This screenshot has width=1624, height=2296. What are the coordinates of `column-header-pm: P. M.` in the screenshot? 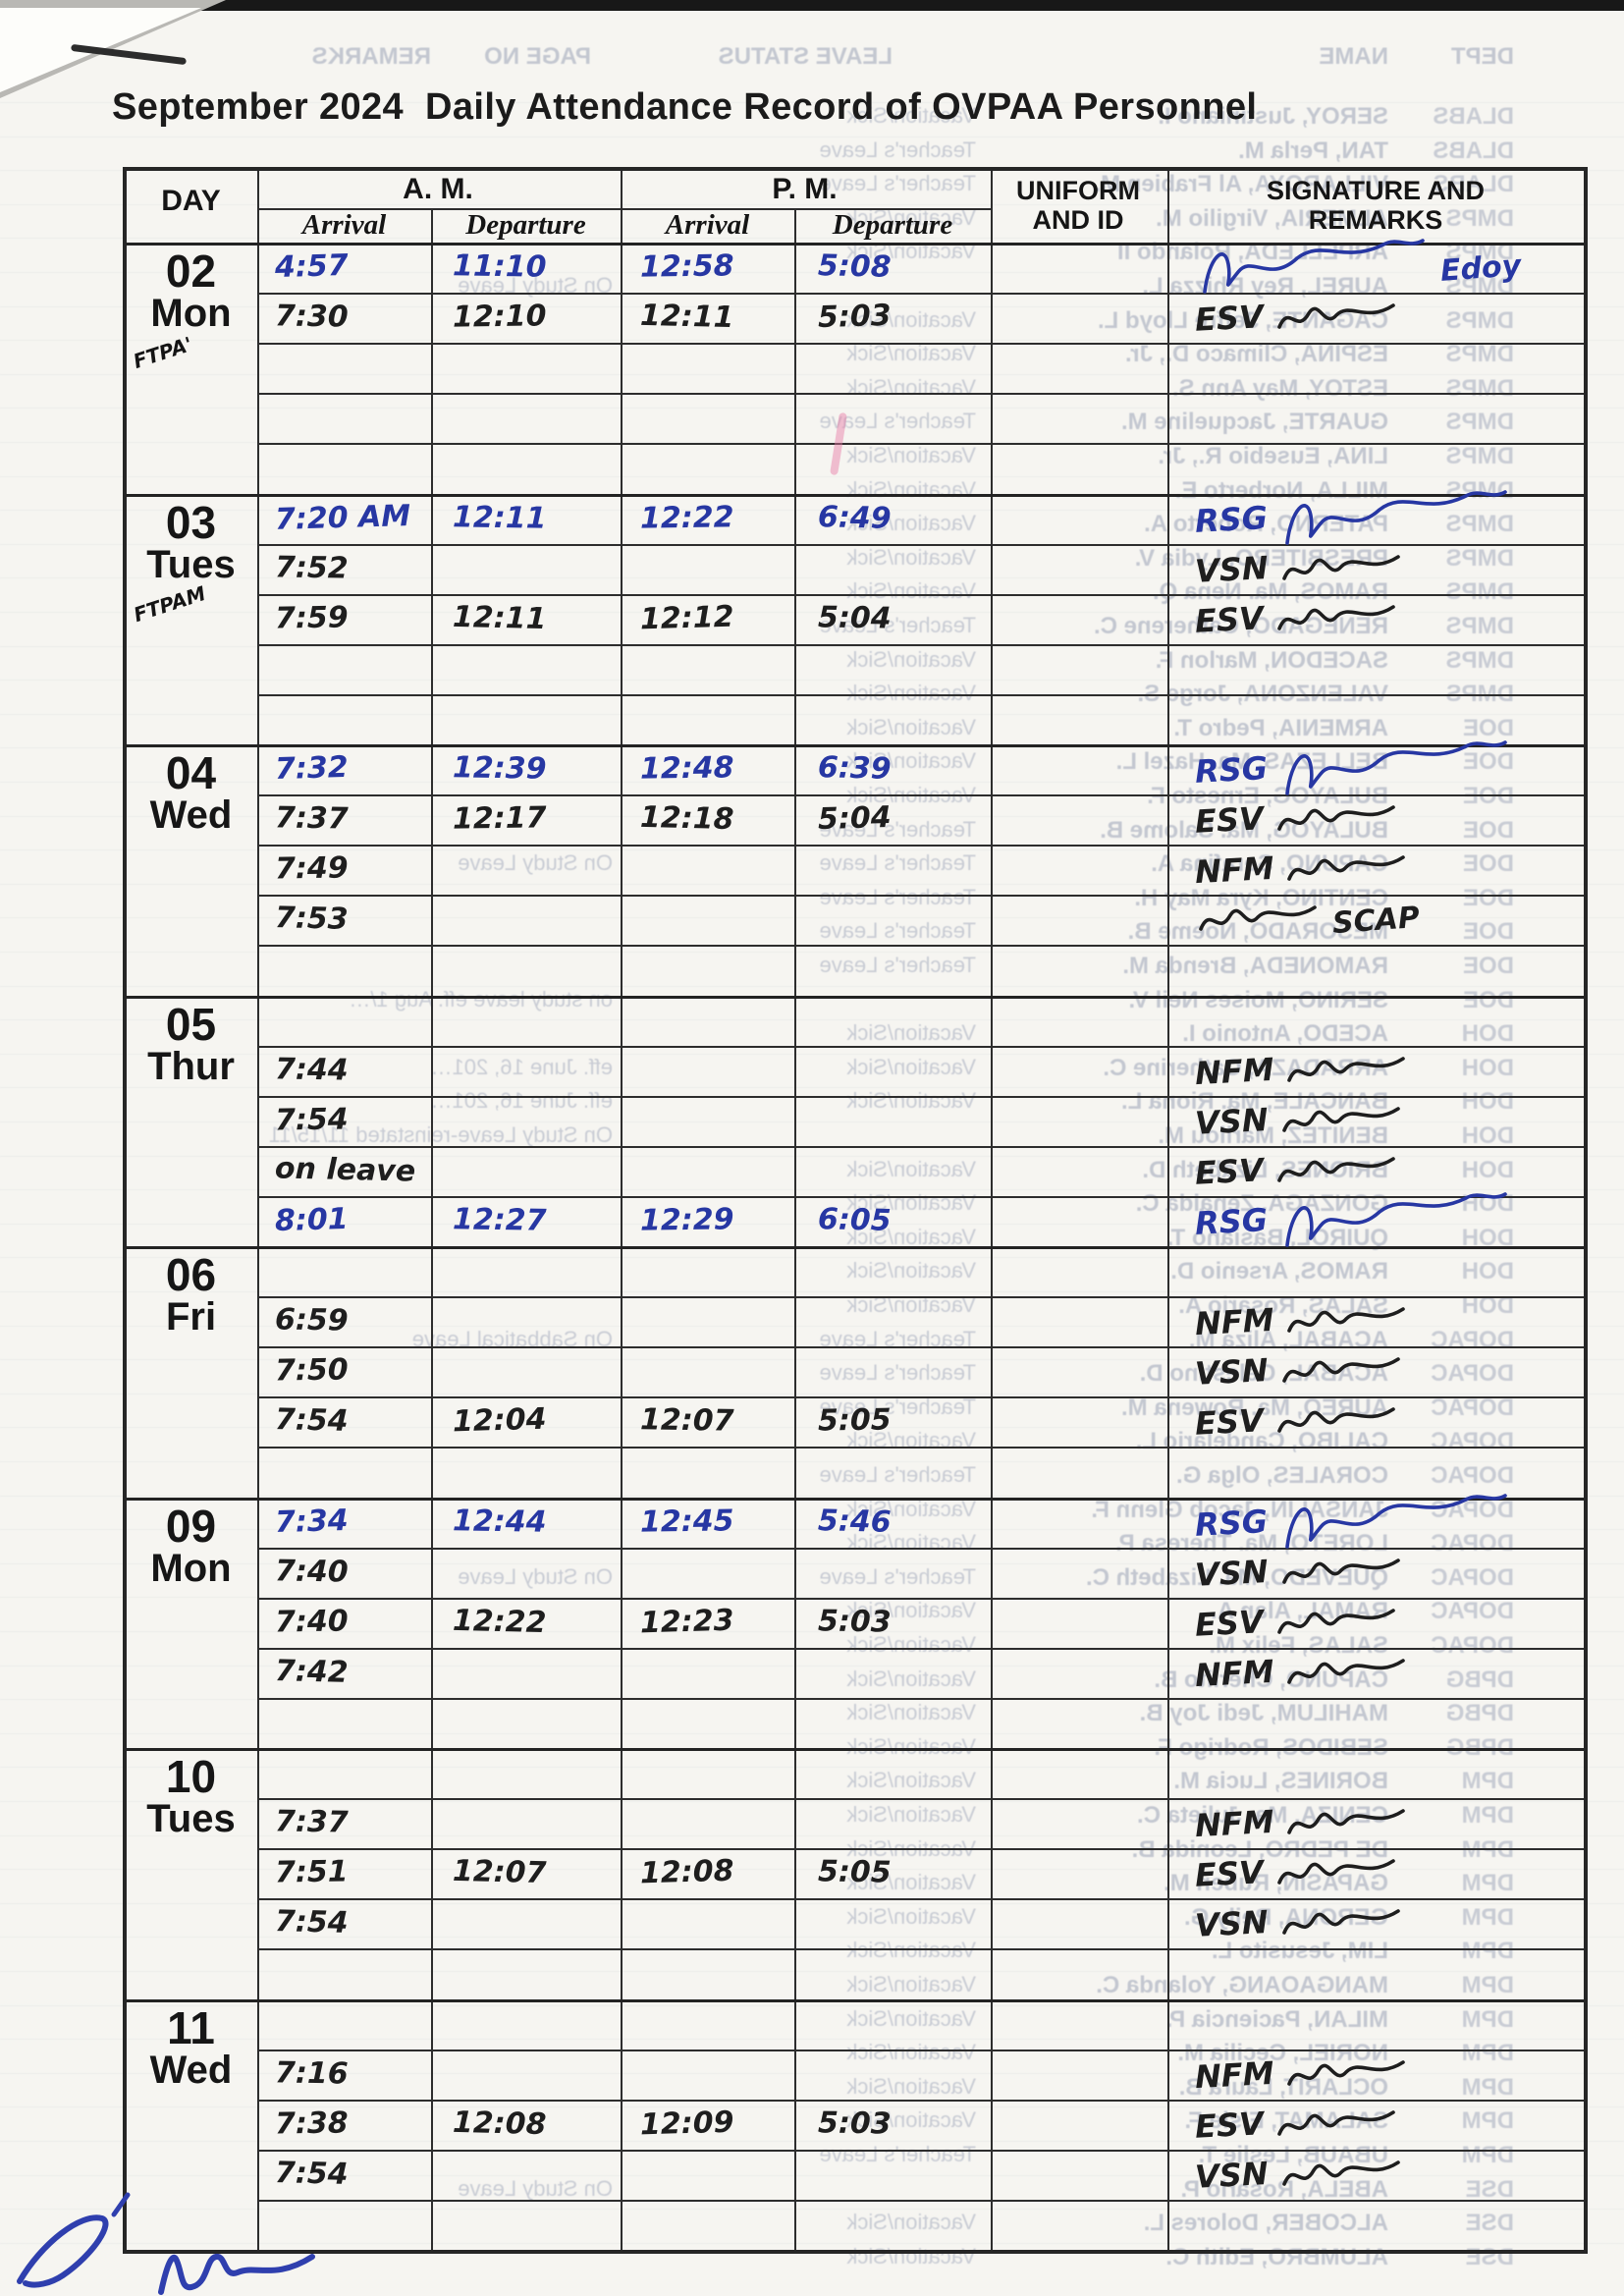 It's located at (805, 189).